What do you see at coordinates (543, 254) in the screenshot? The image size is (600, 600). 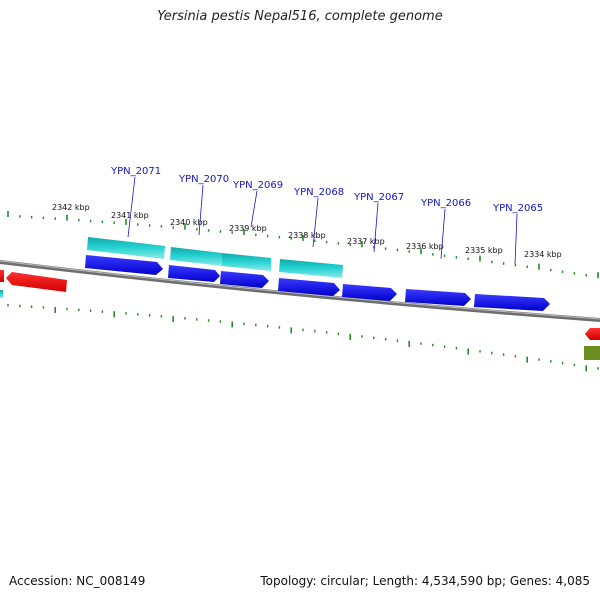 I see `scale-label: 2334 kbp` at bounding box center [543, 254].